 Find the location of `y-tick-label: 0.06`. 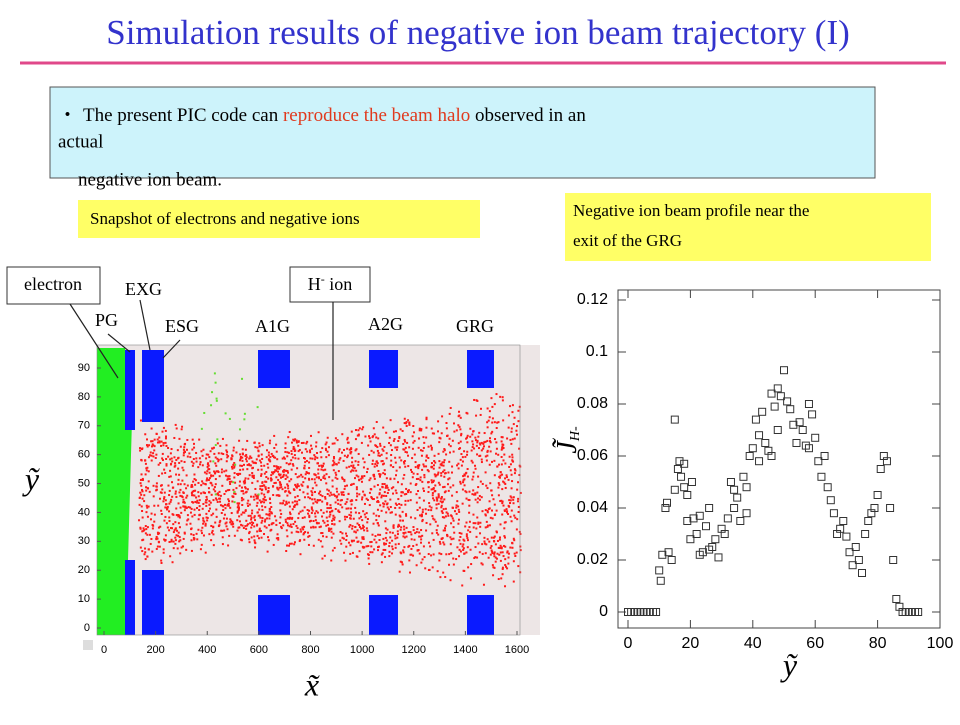

y-tick-label: 0.06 is located at coordinates (592, 455).